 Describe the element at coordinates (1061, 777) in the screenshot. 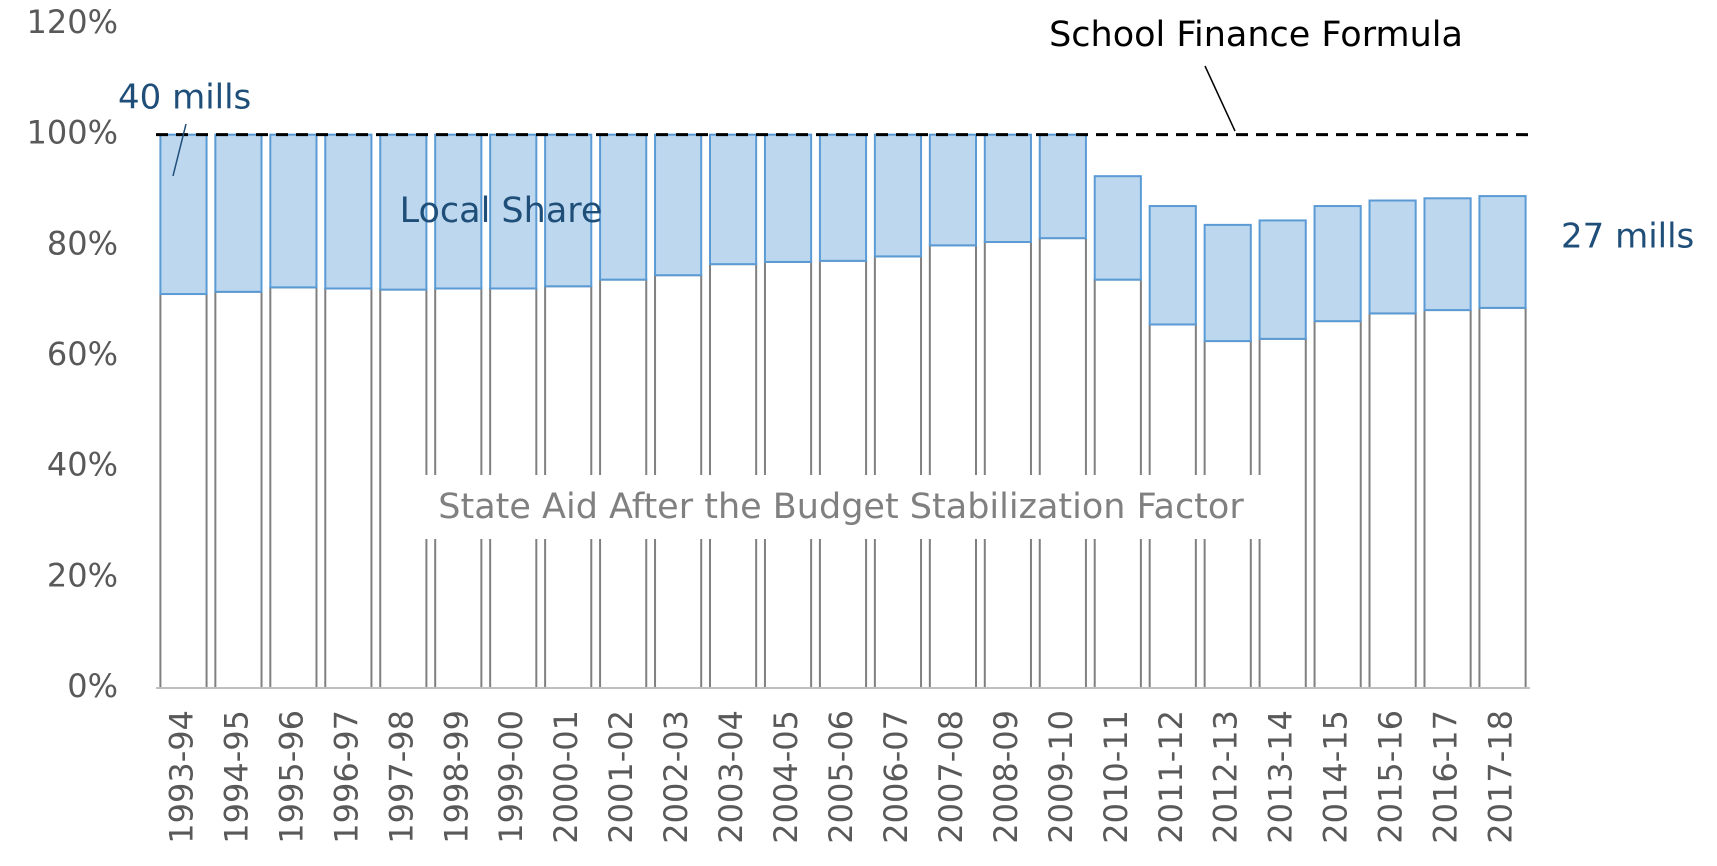

I see `x-tick-label: 2009-10` at that location.